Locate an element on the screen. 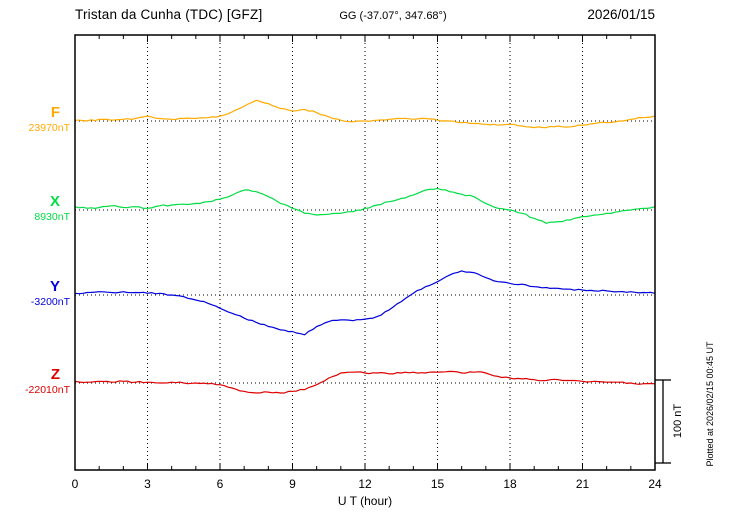  x-tick-label: 3 is located at coordinates (147, 484).